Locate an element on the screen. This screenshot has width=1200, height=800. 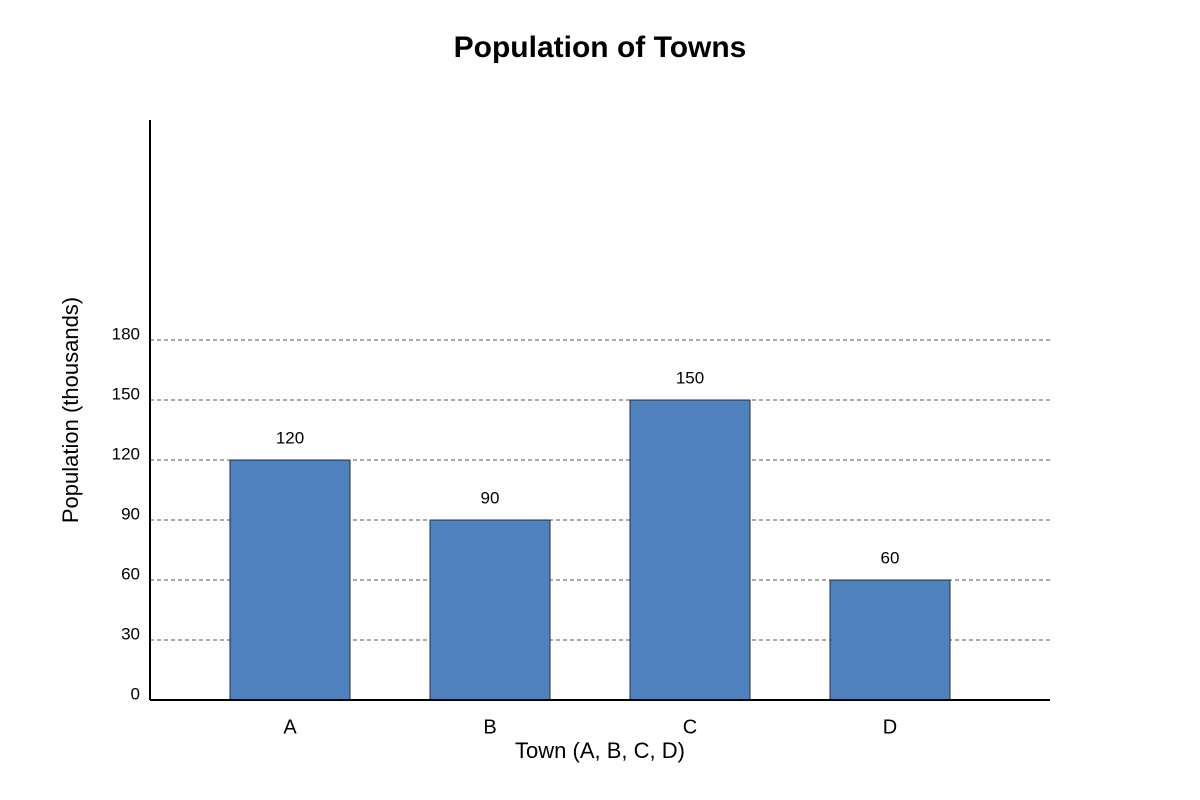
x-tick-label: A is located at coordinates (290, 727).